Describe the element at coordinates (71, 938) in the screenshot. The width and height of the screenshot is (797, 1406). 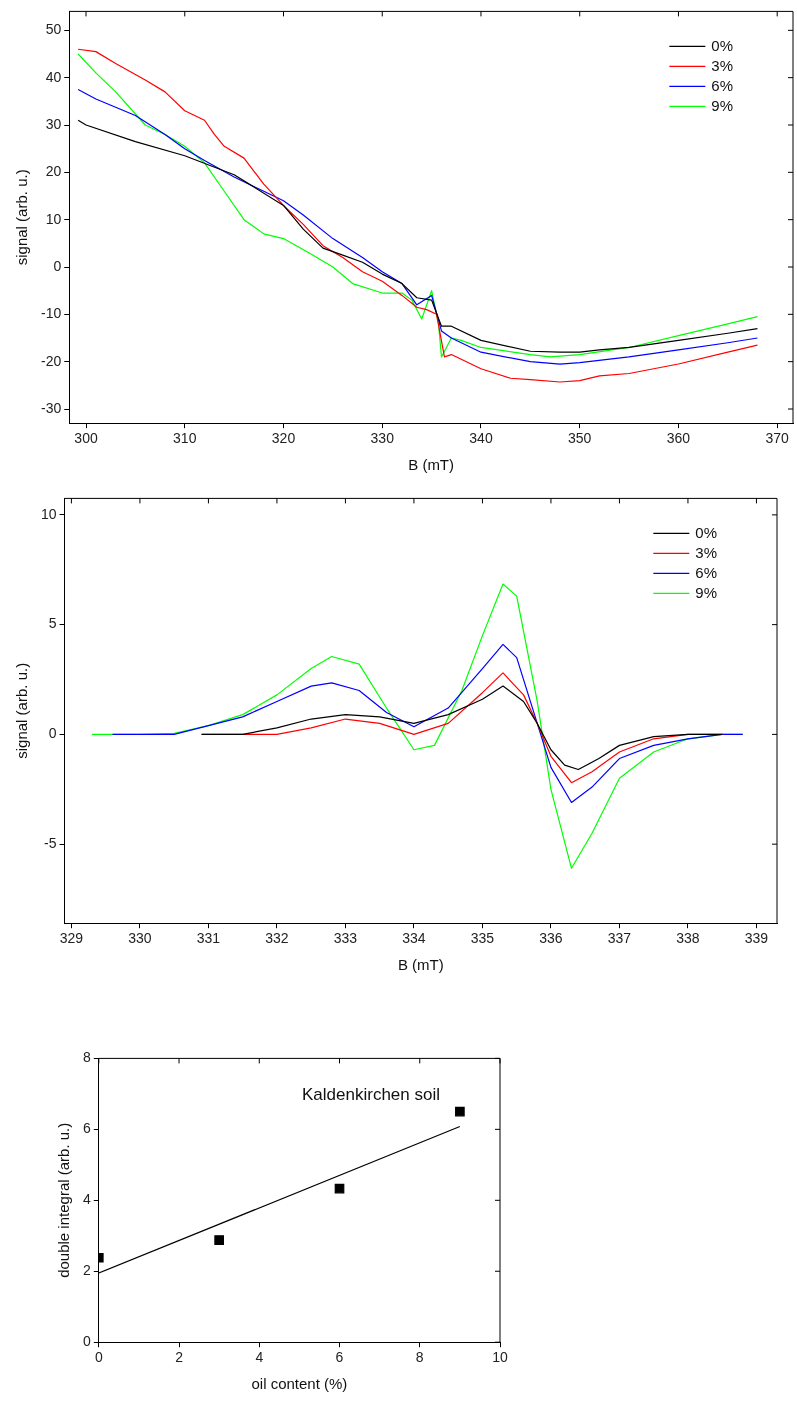
I see `x-tick-label: 329` at that location.